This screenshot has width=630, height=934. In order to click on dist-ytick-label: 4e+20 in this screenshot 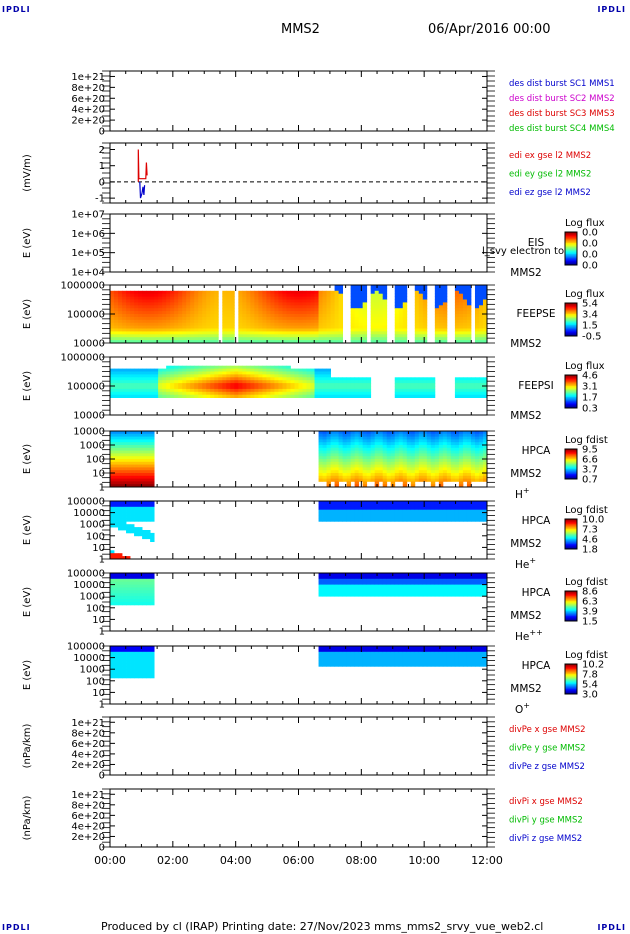, I will do `click(88, 110)`.